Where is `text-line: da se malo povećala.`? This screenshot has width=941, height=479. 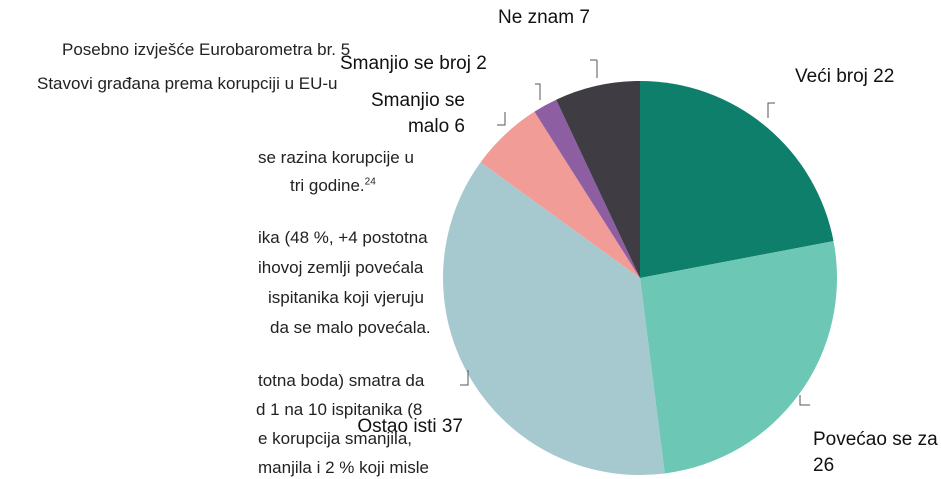
text-line: da se malo povećala. is located at coordinates (350, 327).